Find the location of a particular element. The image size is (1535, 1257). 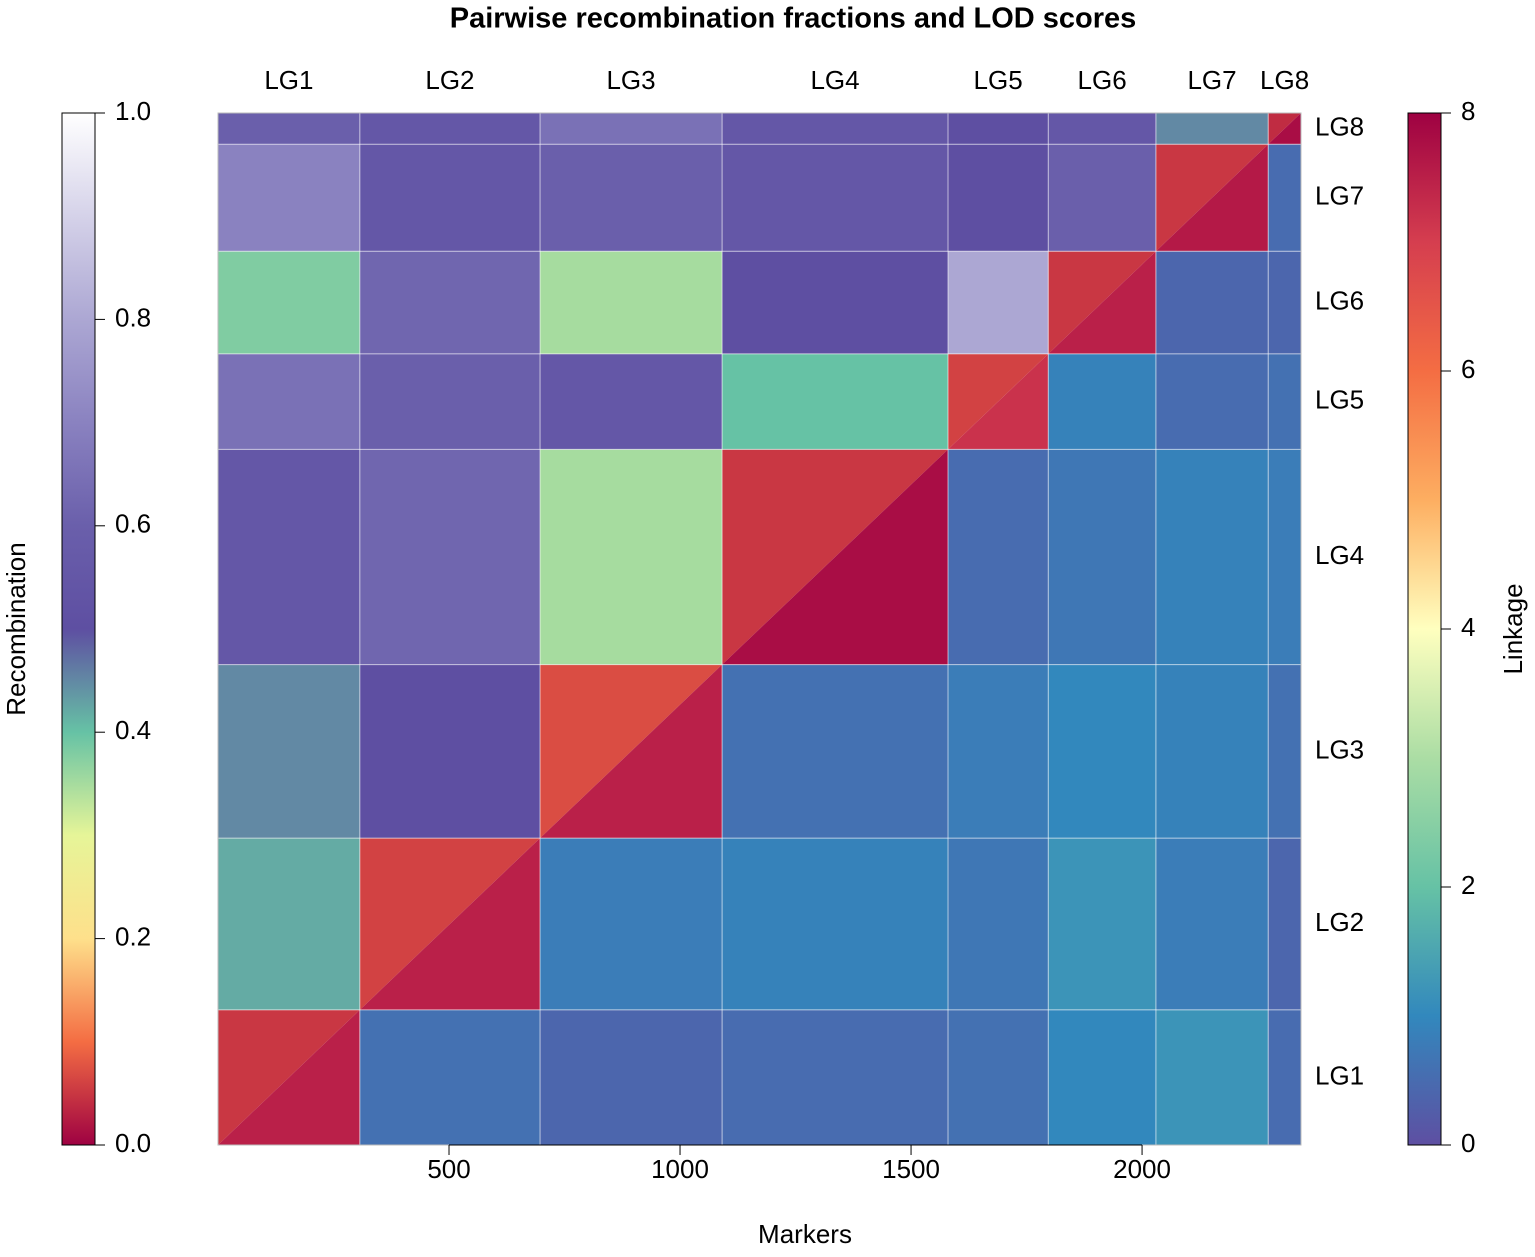

colorbar-tick-label: 0.2 is located at coordinates (133, 936).